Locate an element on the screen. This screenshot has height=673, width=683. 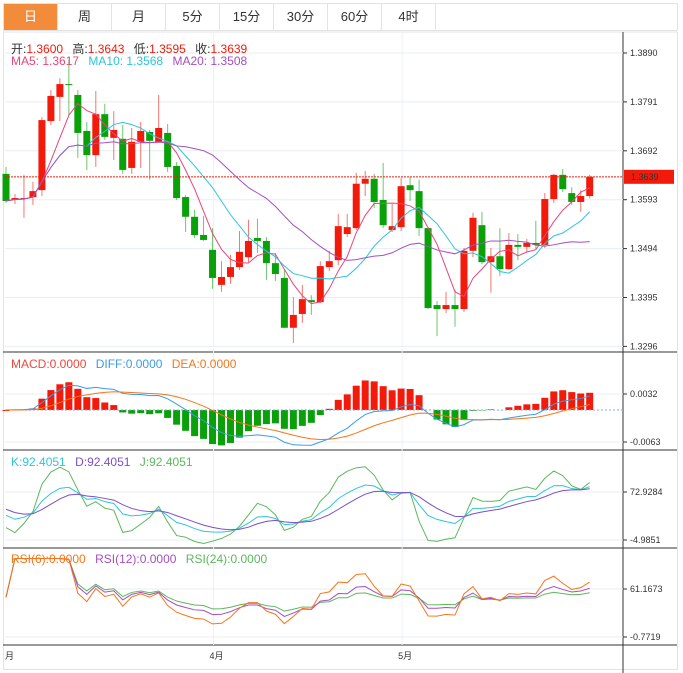
ma5-value: MA5: 1.3617 is located at coordinates (45, 61).